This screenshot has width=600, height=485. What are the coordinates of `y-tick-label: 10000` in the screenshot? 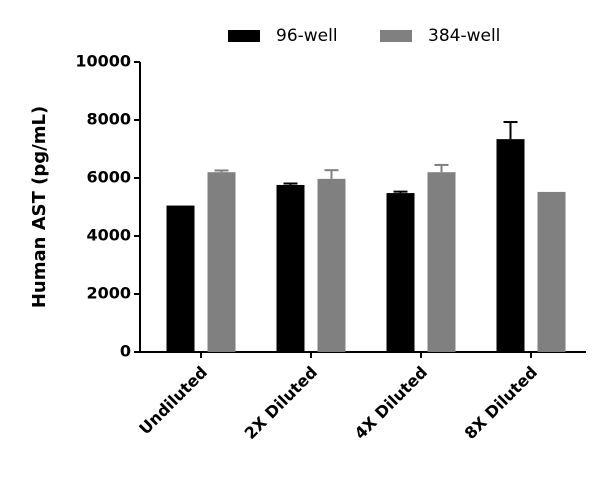 It's located at (103, 61).